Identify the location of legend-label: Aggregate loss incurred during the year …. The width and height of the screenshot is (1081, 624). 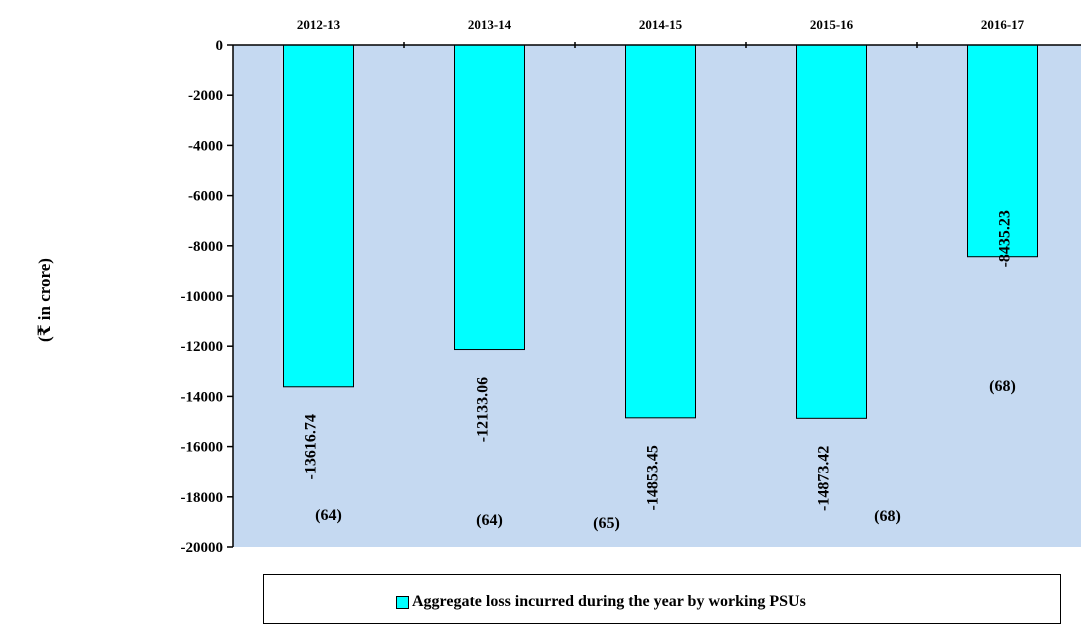
(609, 601).